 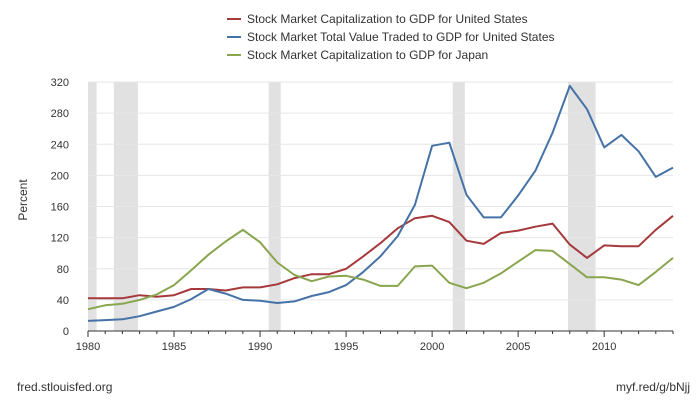 What do you see at coordinates (518, 347) in the screenshot?
I see `x-tick-label: 2005` at bounding box center [518, 347].